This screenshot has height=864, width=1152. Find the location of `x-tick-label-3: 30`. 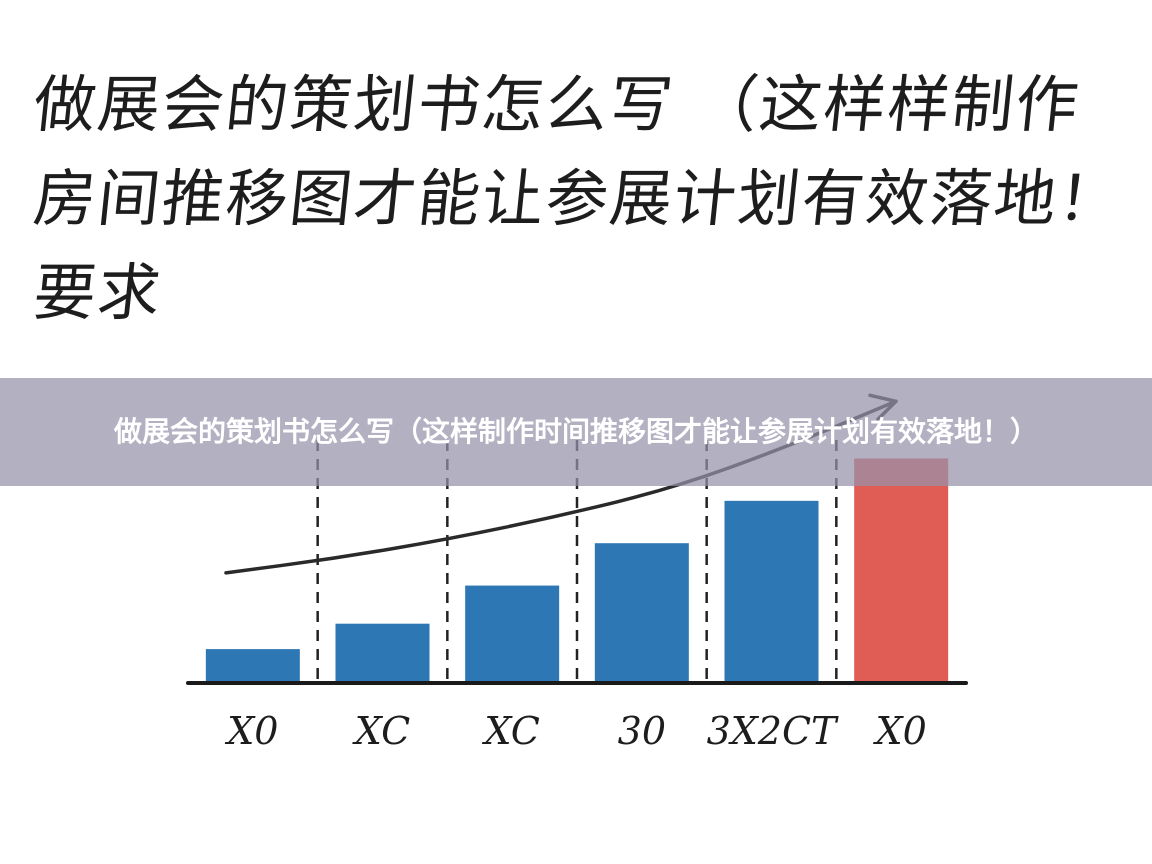

x-tick-label-3: 30 is located at coordinates (642, 731).